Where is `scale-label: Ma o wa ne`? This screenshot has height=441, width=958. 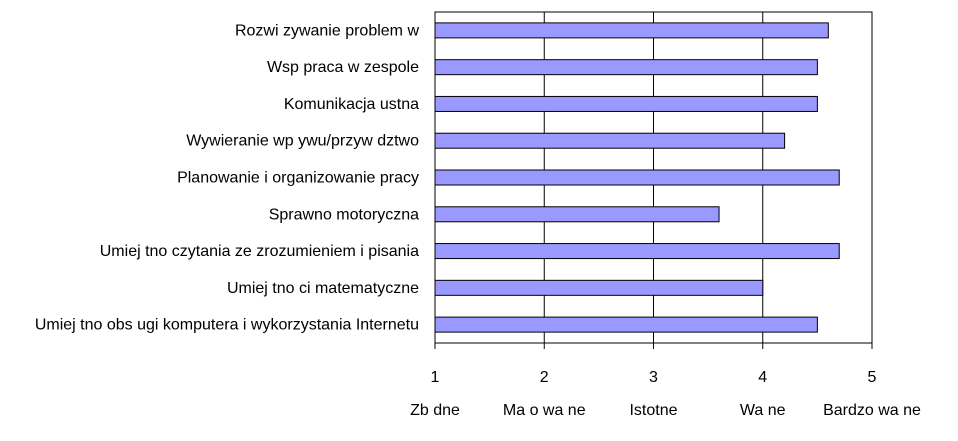 scale-label: Ma o wa ne is located at coordinates (544, 410).